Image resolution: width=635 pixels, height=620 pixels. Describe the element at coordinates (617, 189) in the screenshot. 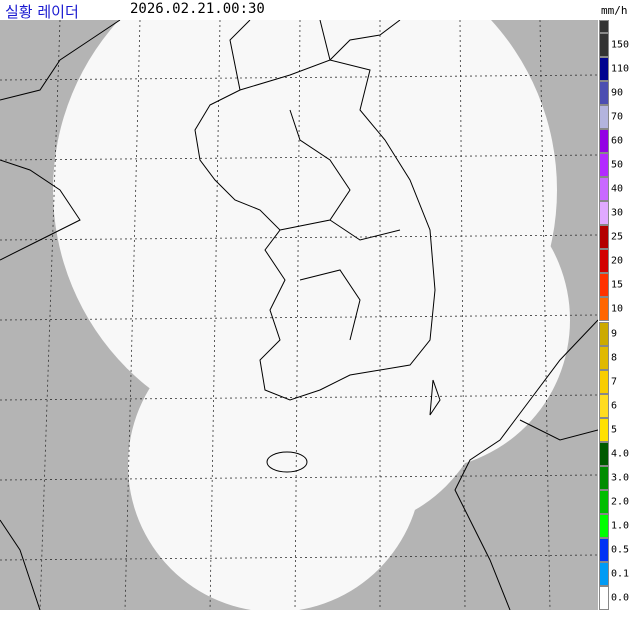

I see `legend-label: 40` at that location.